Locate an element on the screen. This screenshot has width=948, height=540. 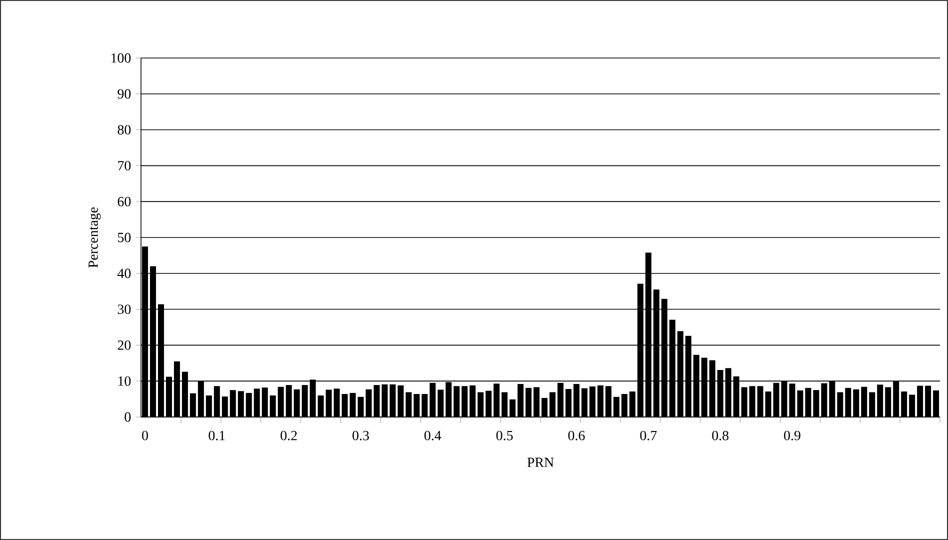
x-tick-label: 0 is located at coordinates (145, 435).